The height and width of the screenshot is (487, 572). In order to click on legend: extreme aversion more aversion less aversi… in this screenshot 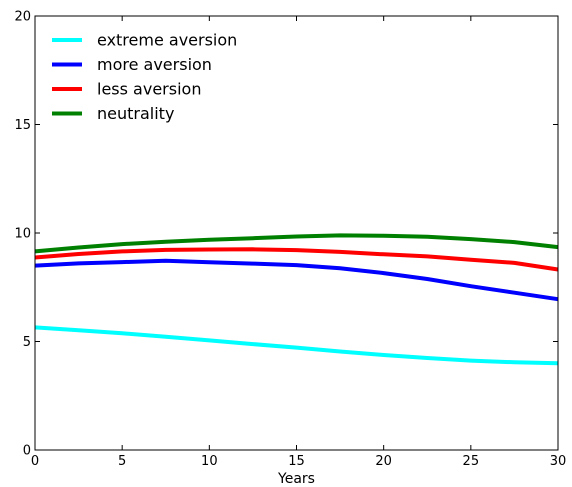, I will do `click(144, 77)`.